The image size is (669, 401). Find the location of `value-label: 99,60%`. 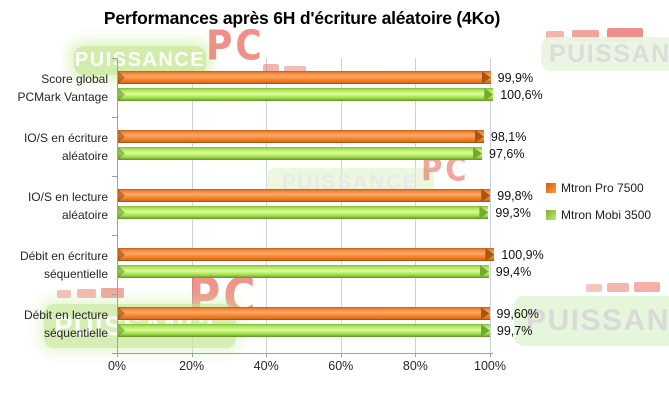

value-label: 99,60% is located at coordinates (517, 313).